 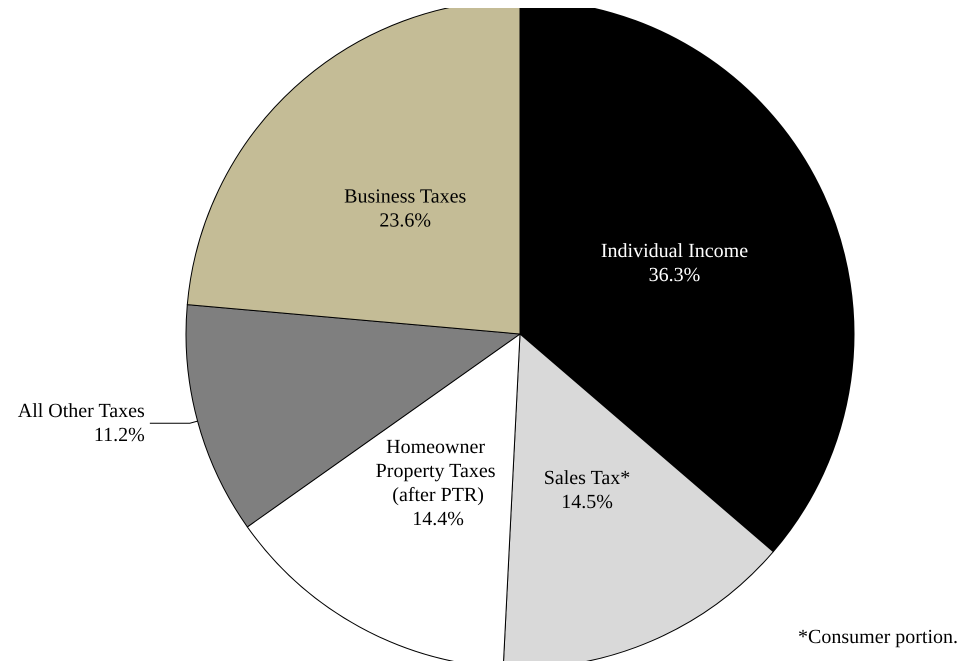 I want to click on data-label: 14.4%, so click(x=438, y=519).